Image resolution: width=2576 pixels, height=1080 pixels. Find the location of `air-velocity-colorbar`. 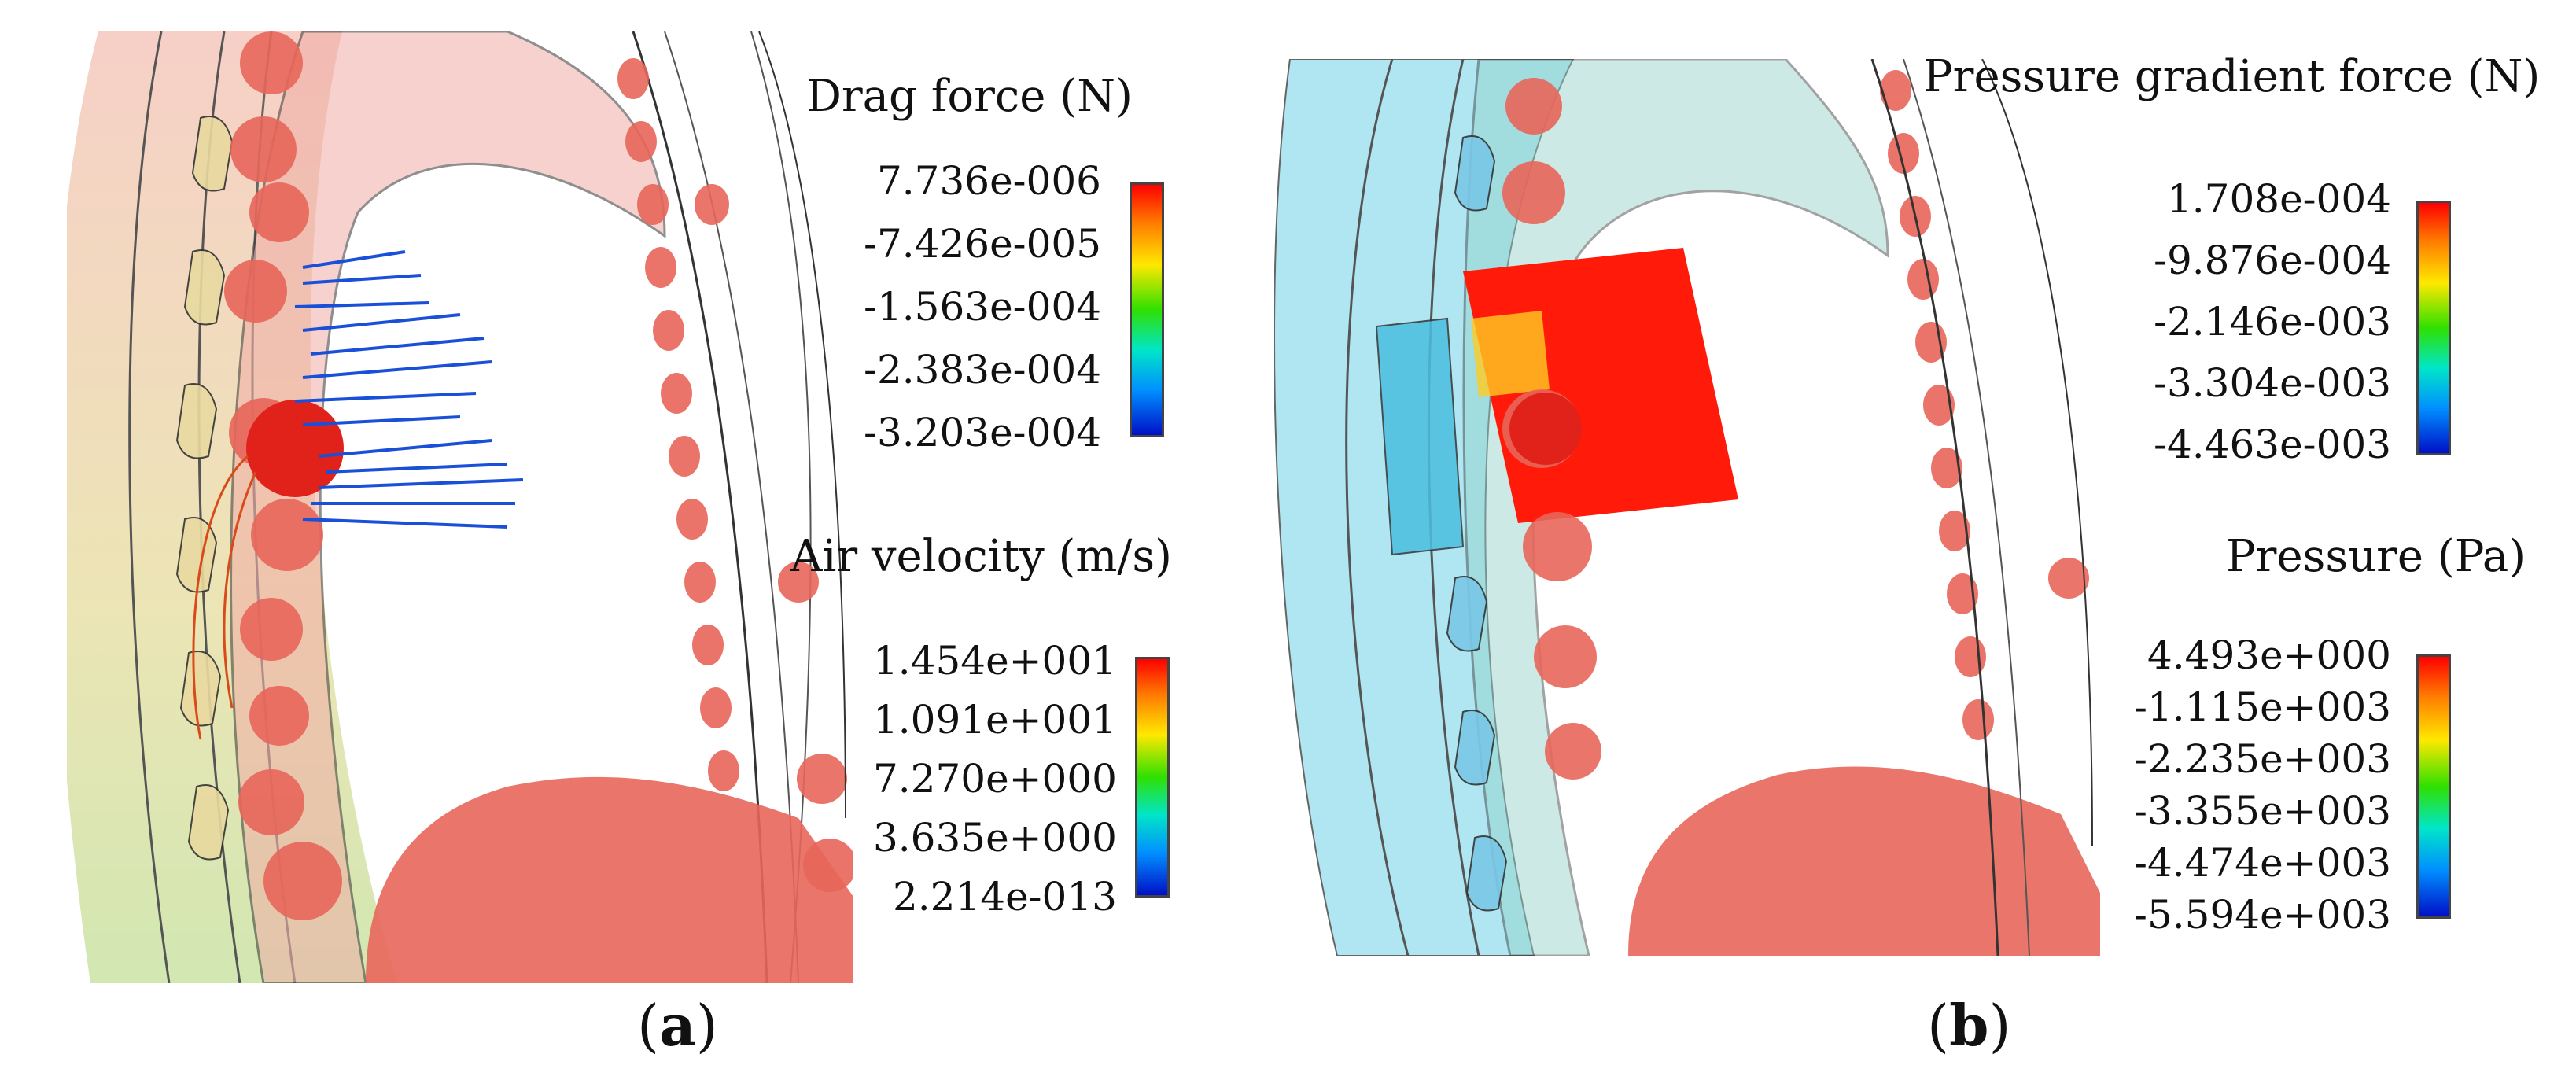

air-velocity-colorbar is located at coordinates (1152, 777).